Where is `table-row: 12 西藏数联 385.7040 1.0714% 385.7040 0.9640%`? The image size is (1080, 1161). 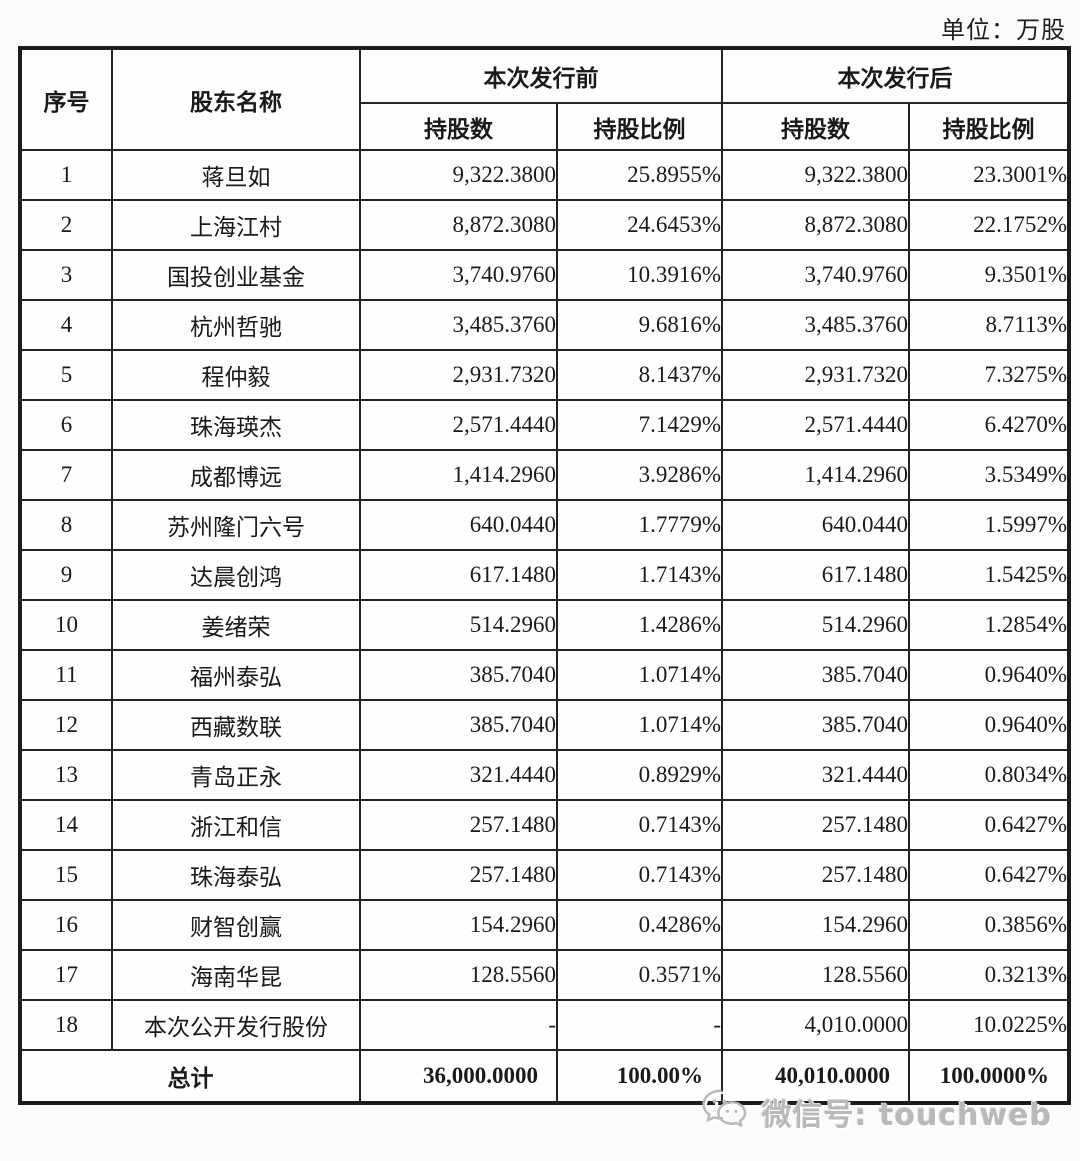 table-row: 12 西藏数联 385.7040 1.0714% 385.7040 0.9640% is located at coordinates (544, 725).